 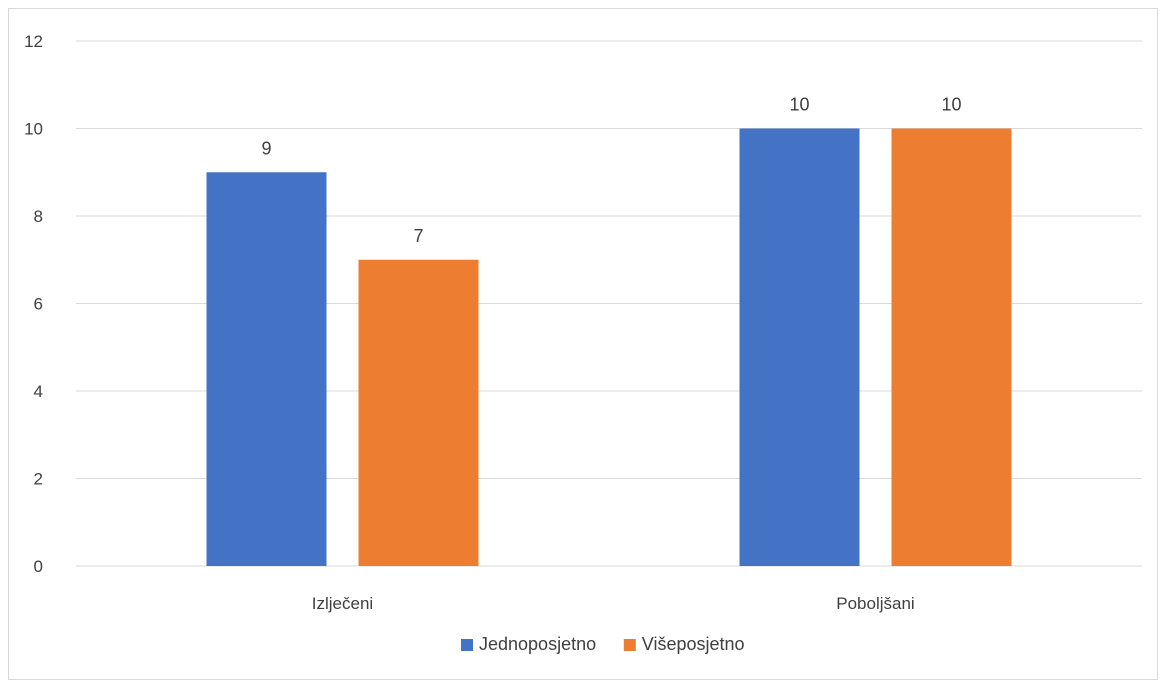 I want to click on y-tick-label: 4, so click(x=38, y=391).